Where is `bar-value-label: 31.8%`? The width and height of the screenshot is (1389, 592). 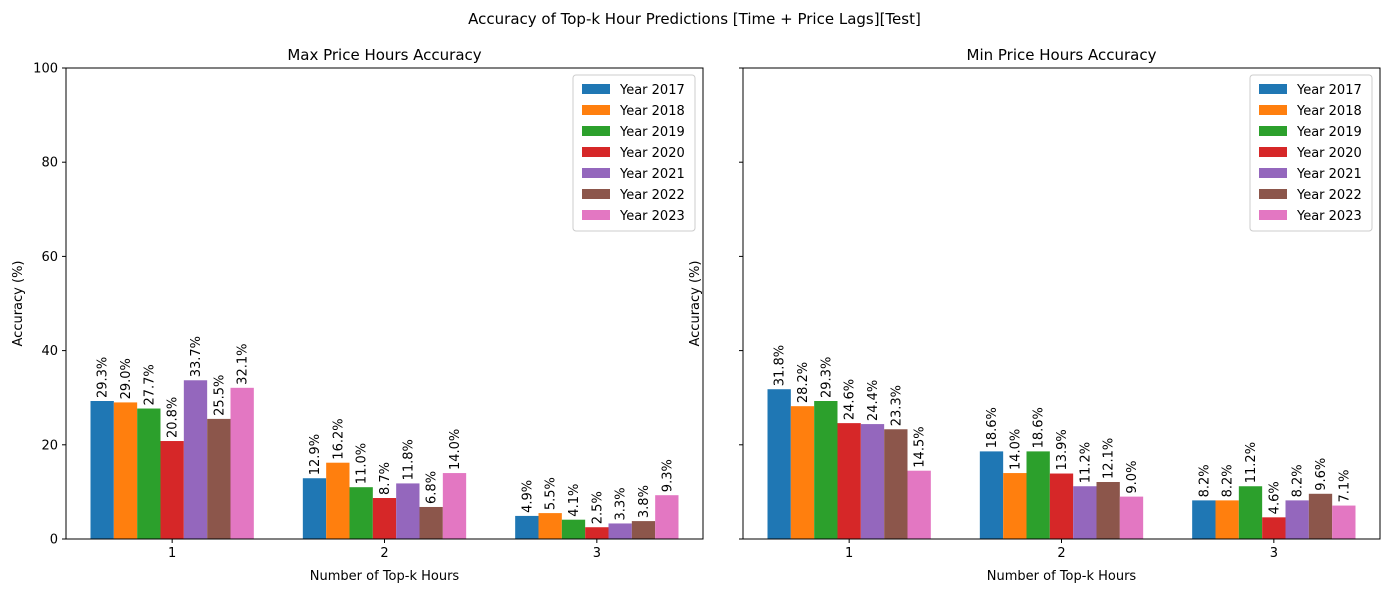
bar-value-label: 31.8% is located at coordinates (780, 365).